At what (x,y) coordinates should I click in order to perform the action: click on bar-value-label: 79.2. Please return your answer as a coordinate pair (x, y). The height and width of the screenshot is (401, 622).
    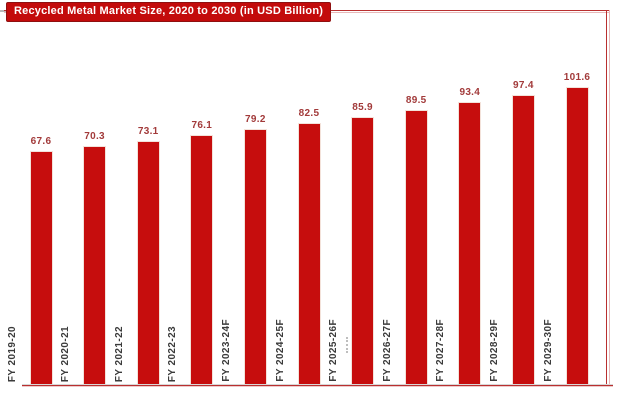
    Looking at the image, I should click on (255, 119).